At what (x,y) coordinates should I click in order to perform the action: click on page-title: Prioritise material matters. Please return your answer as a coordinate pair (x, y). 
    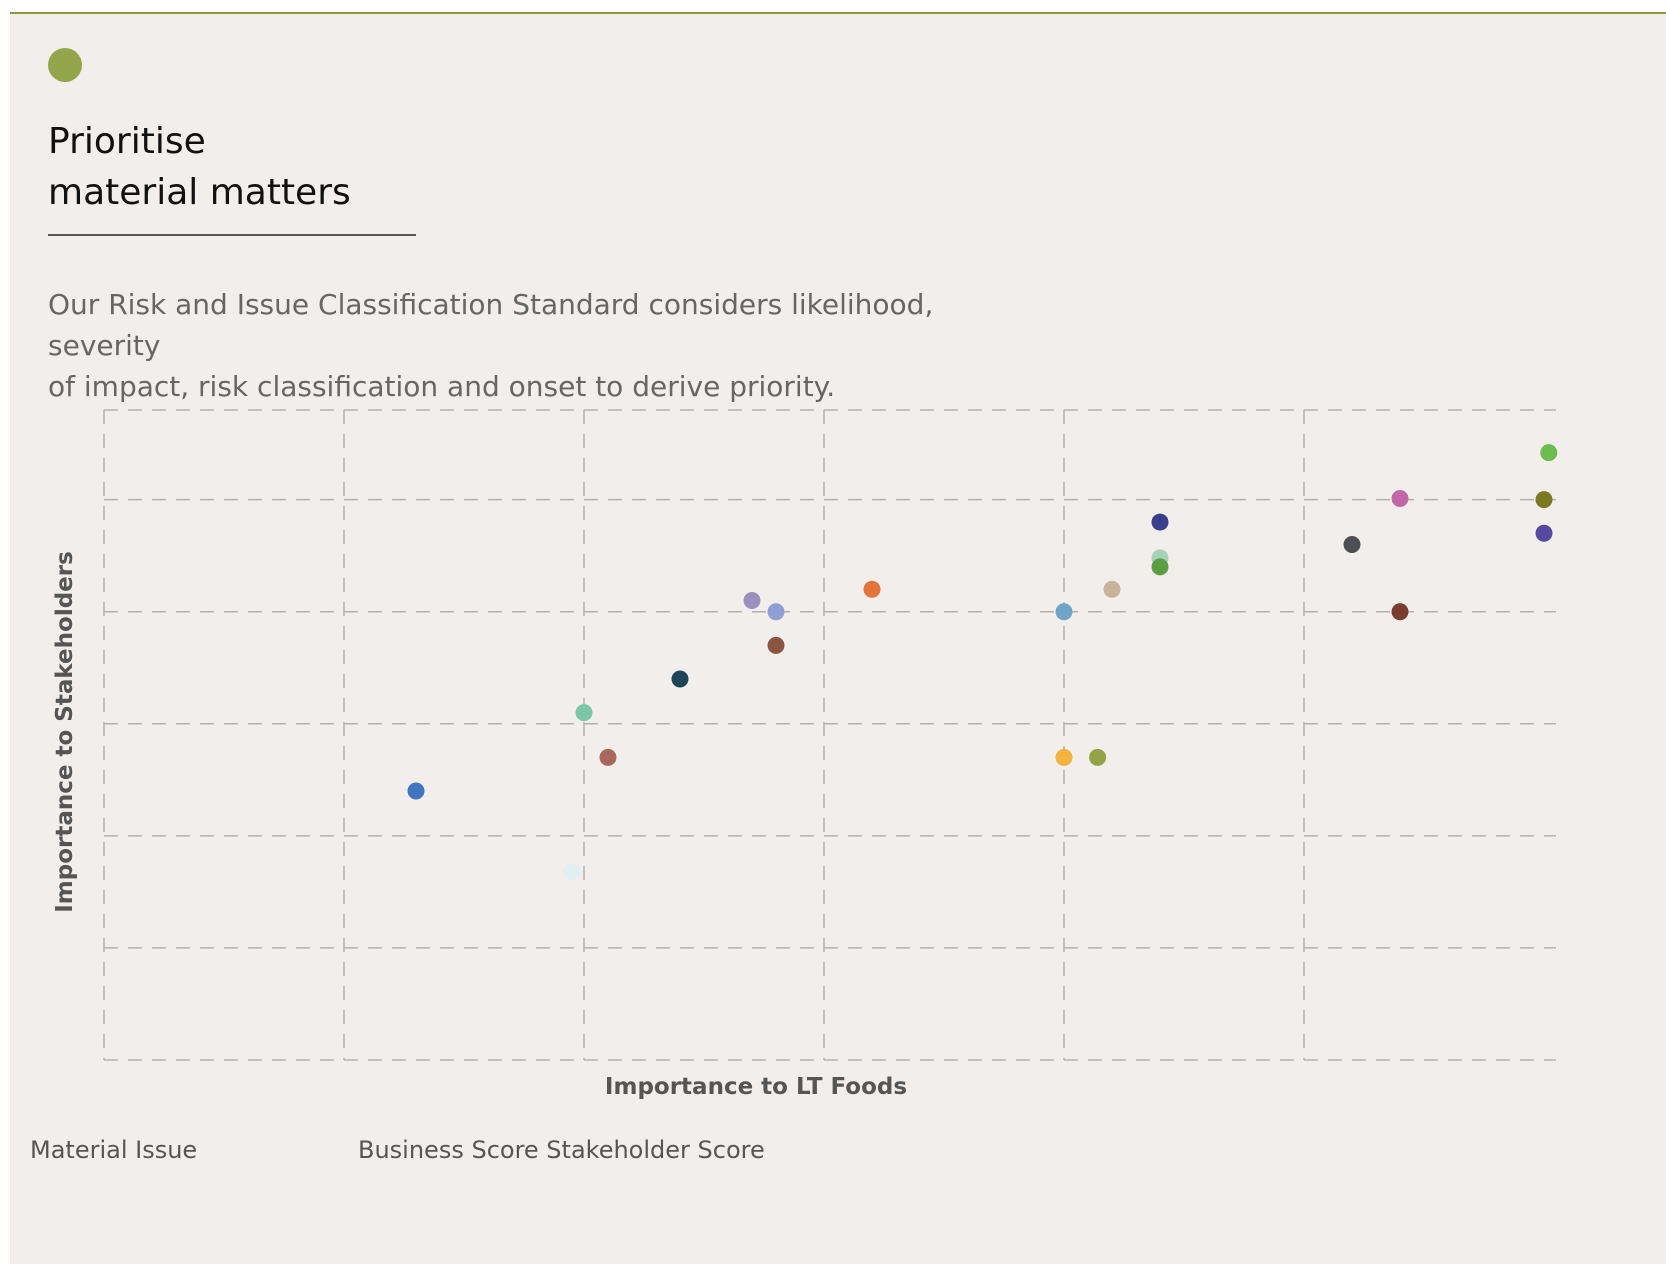
    Looking at the image, I should click on (348, 167).